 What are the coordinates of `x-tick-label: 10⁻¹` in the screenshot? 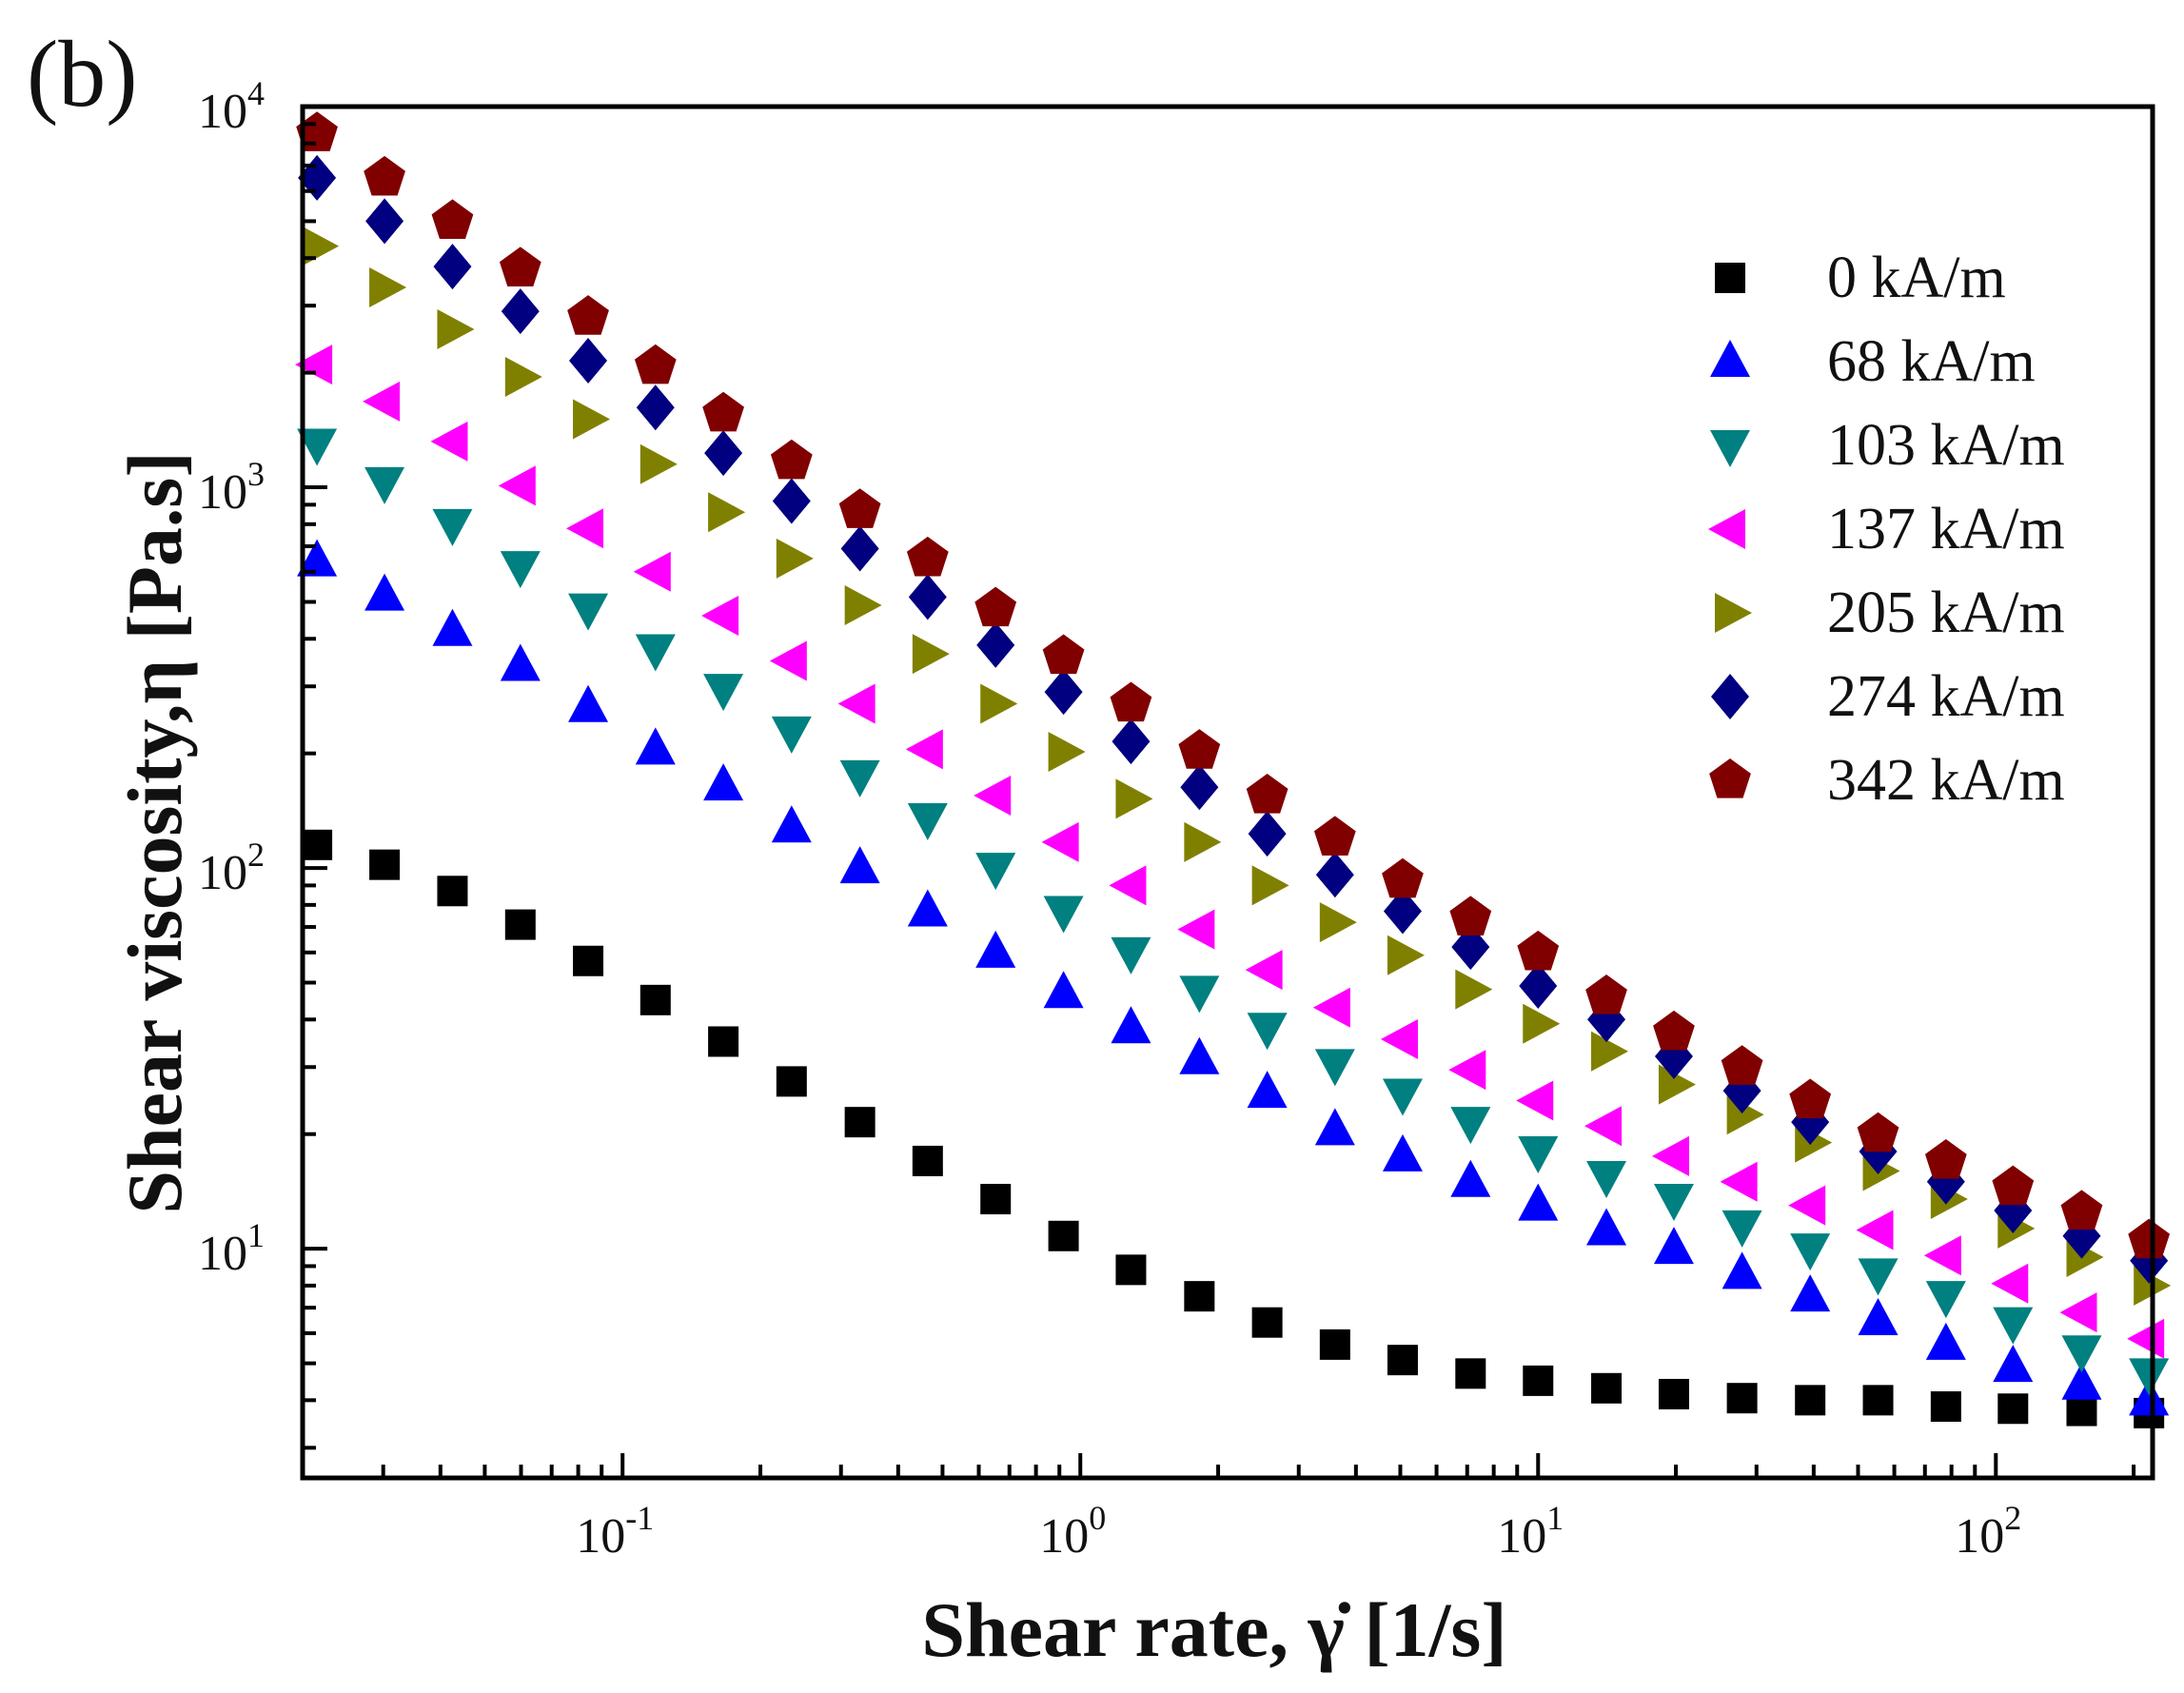 It's located at (615, 1532).